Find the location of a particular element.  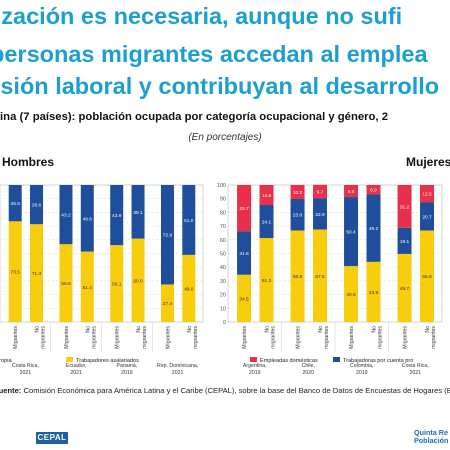

y-tick-label: 30 is located at coordinates (223, 282).